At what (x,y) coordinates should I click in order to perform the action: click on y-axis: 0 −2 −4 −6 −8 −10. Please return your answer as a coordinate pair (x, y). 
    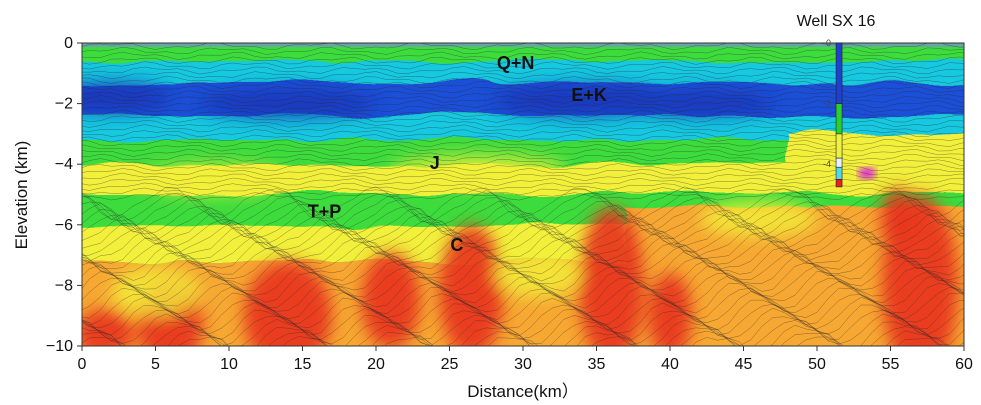
    Looking at the image, I should click on (64, 195).